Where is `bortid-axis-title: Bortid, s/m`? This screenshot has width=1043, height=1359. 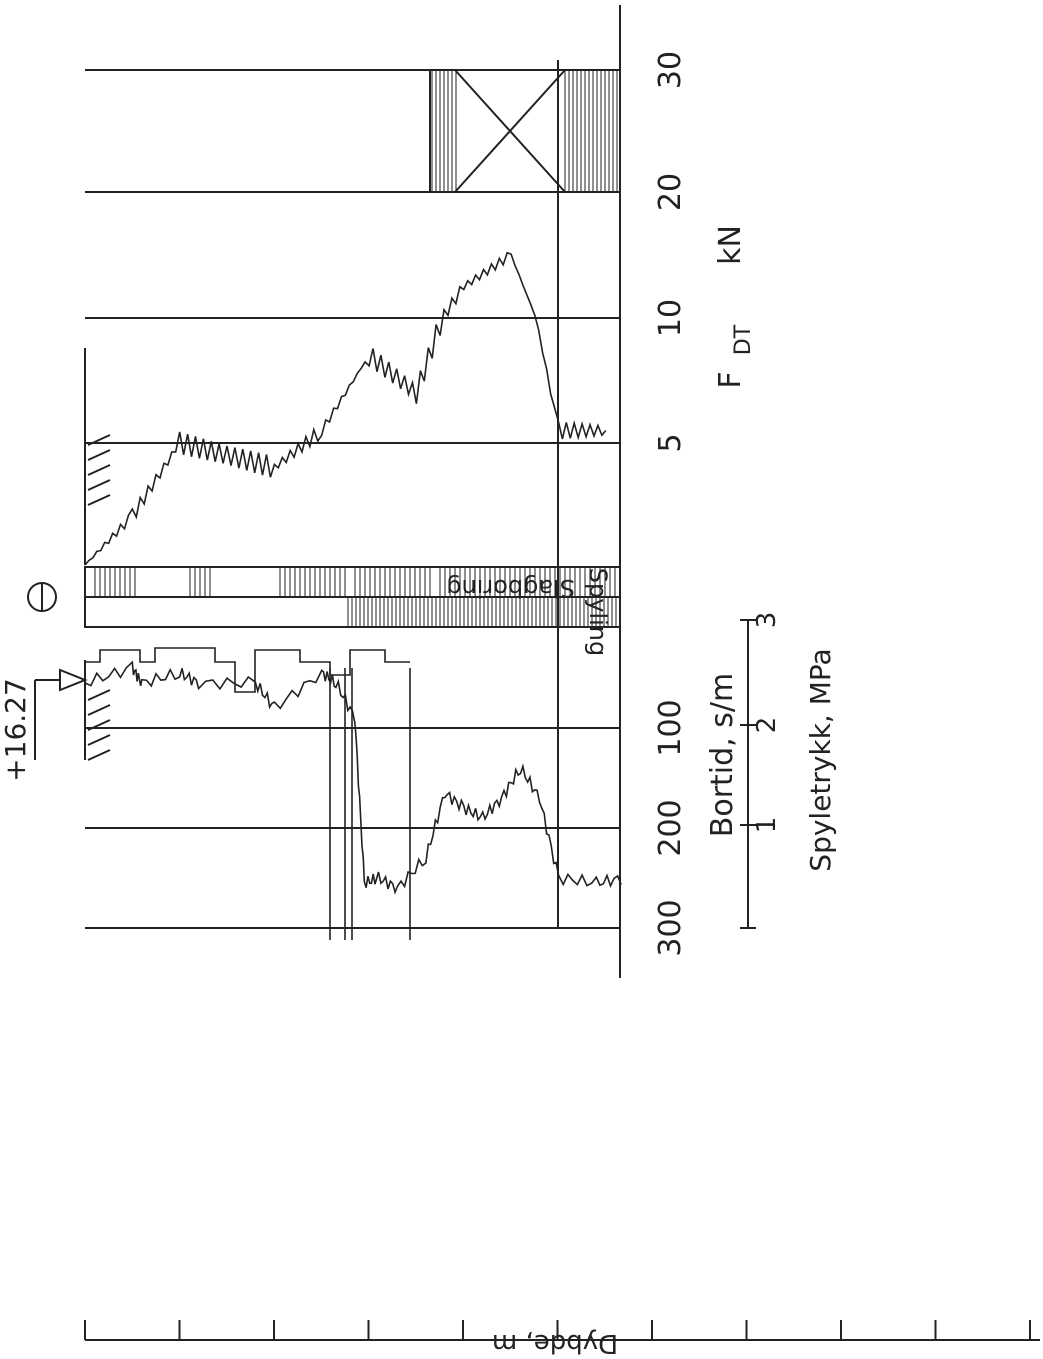
bortid-axis-title: Bortid, s/m is located at coordinates (722, 755).